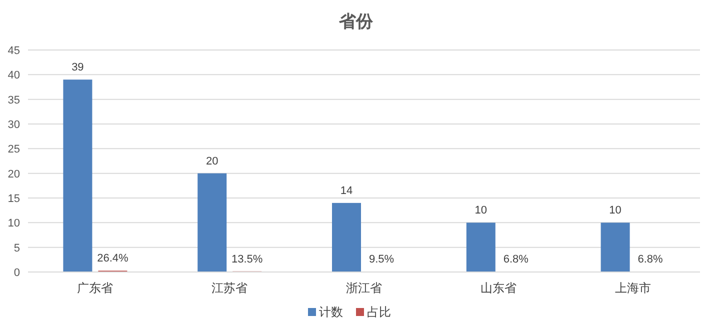 Image resolution: width=712 pixels, height=332 pixels. Describe the element at coordinates (379, 312) in the screenshot. I see `legend-label: 占比` at that location.